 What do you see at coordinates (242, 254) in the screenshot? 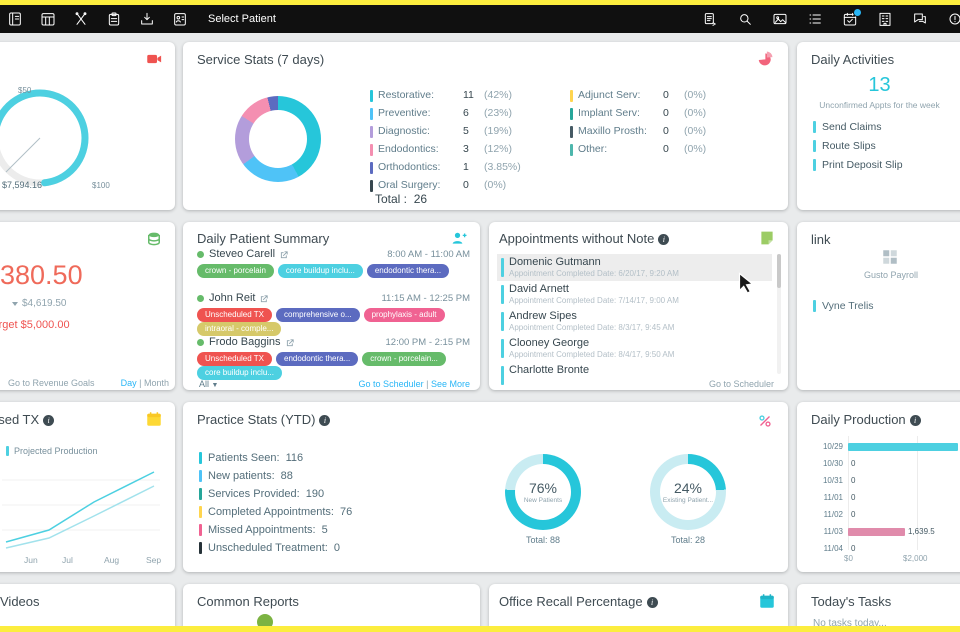
I see `patient-name-link: Steveo Carell` at bounding box center [242, 254].